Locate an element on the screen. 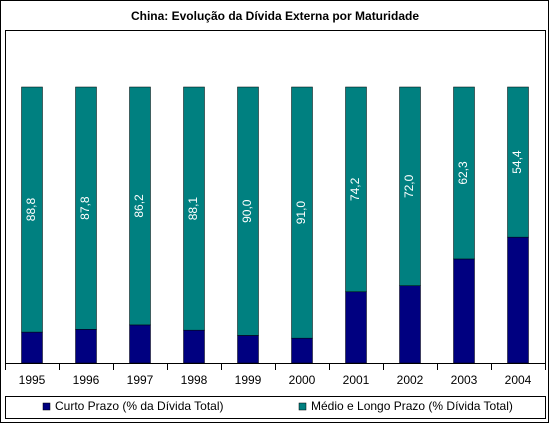  data-label: 54,4 is located at coordinates (517, 162).